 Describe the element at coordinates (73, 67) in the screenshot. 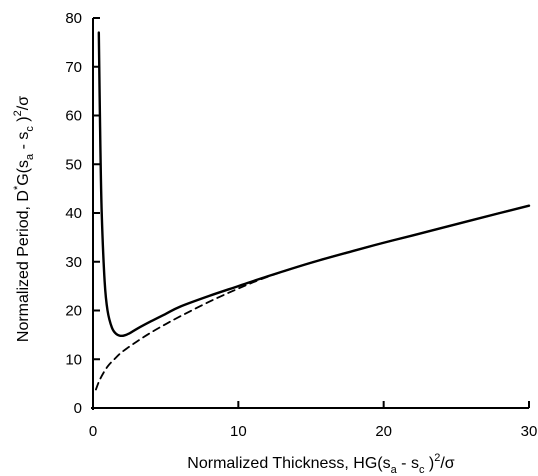

I see `y-tick-label: 70` at that location.